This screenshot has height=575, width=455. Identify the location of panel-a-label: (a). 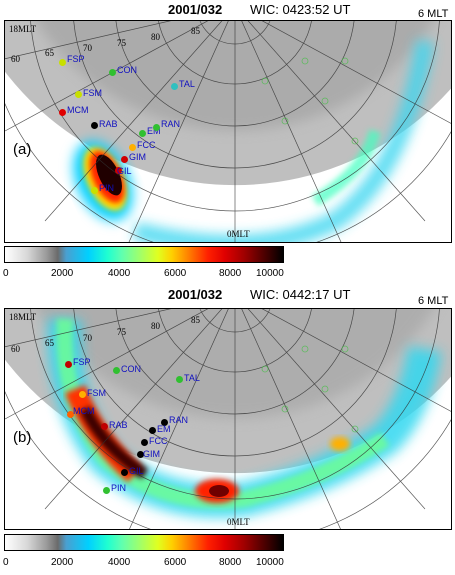
(22, 149).